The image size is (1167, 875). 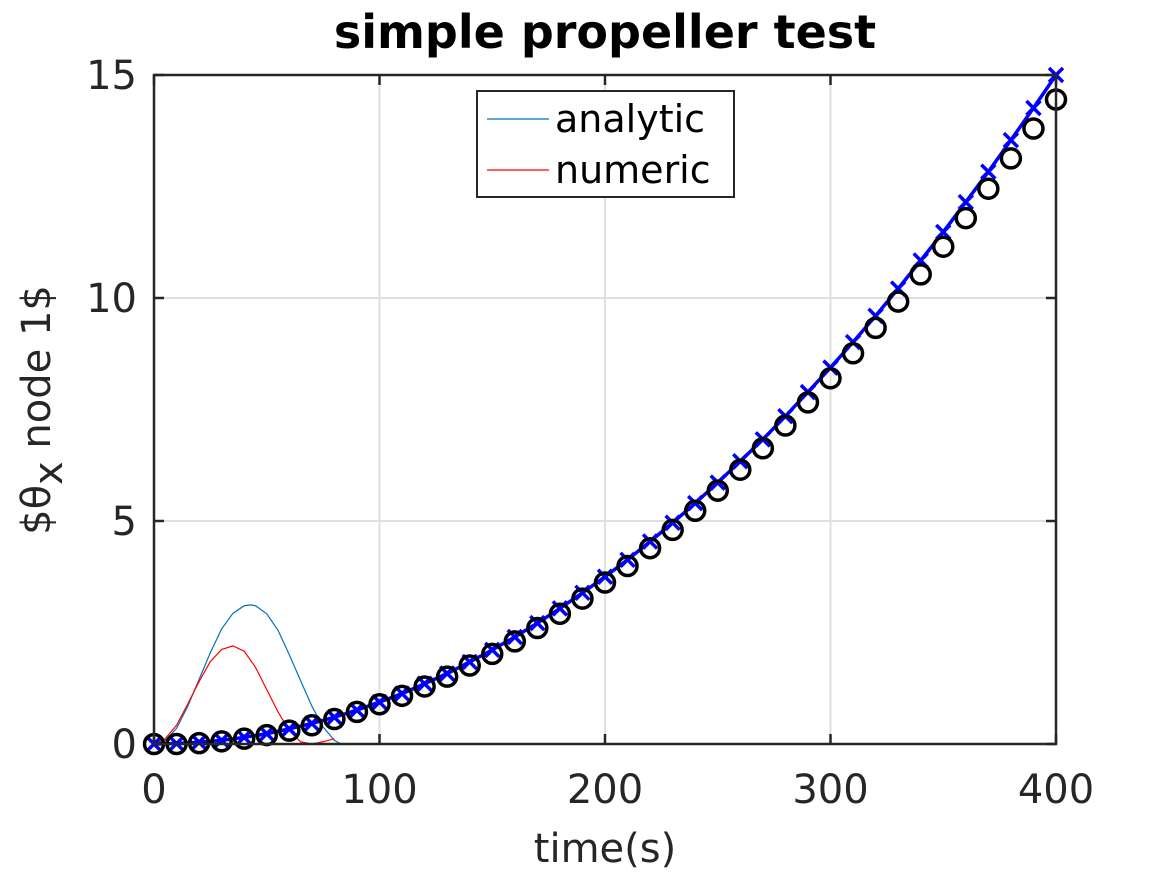 I want to click on y-axis-label-sub: x, so click(x=49, y=473).